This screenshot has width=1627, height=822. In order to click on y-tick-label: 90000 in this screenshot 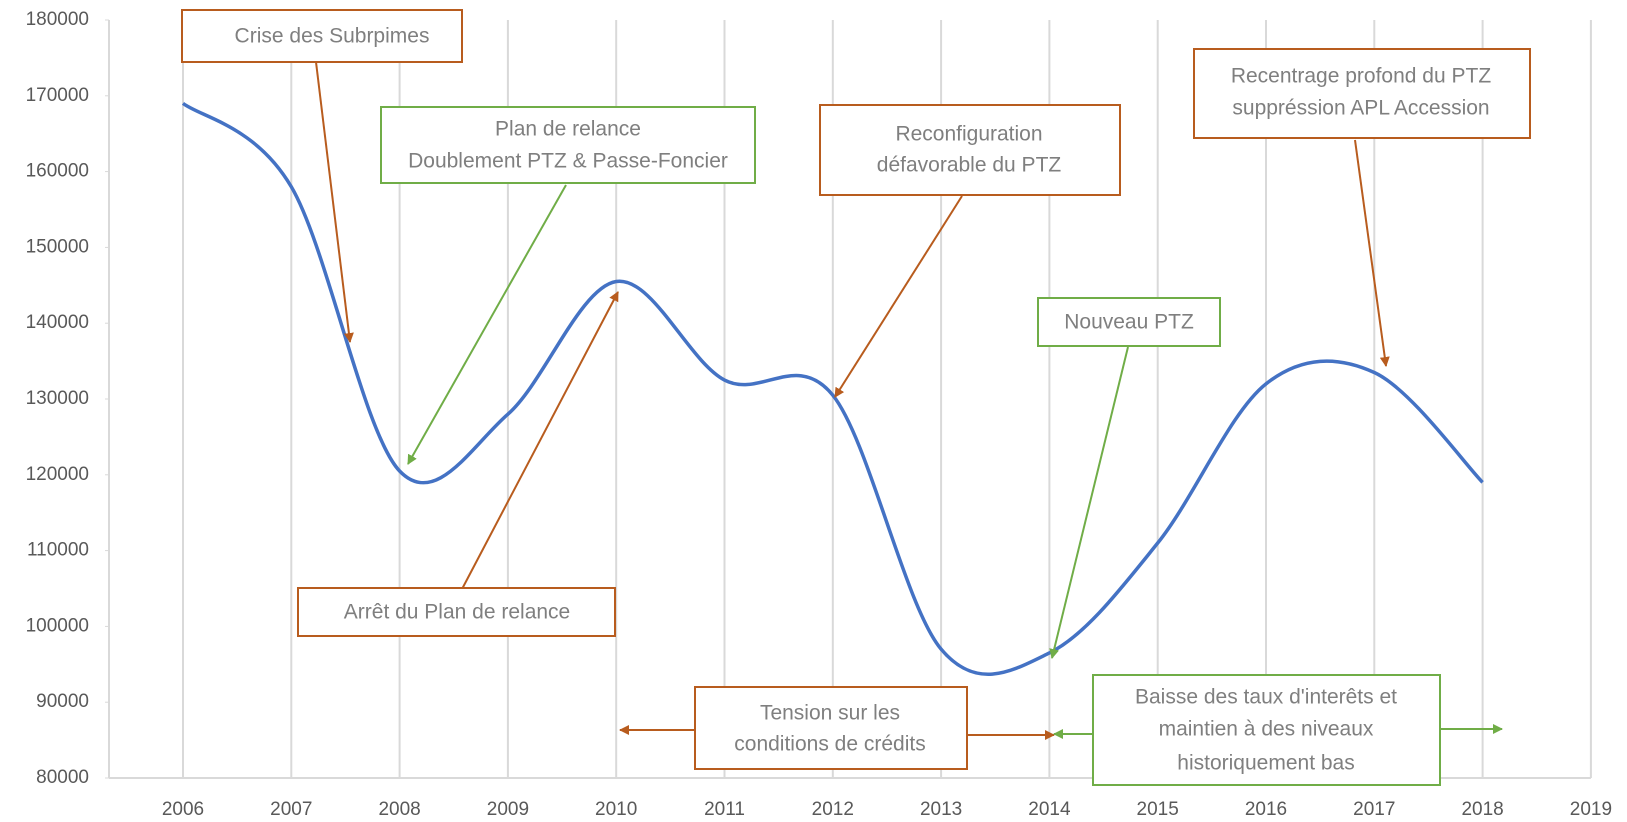, I will do `click(62, 701)`.